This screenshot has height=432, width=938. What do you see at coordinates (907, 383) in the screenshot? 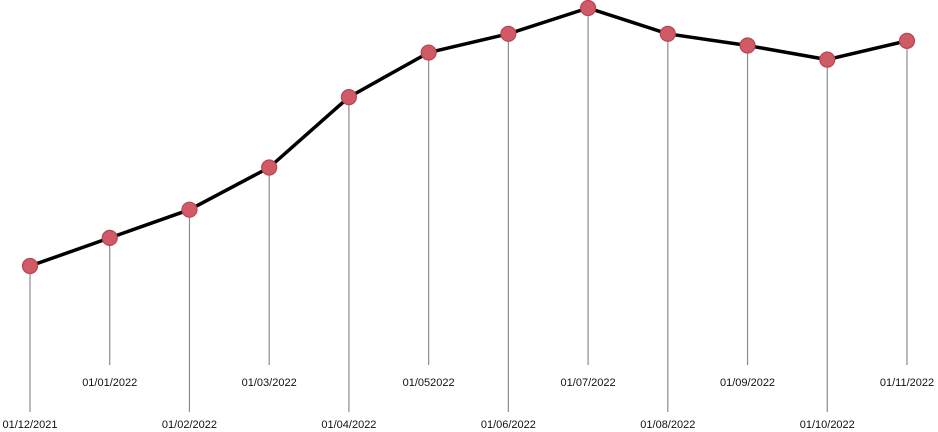
I see `x-tick-label: 01/11/2022` at bounding box center [907, 383].